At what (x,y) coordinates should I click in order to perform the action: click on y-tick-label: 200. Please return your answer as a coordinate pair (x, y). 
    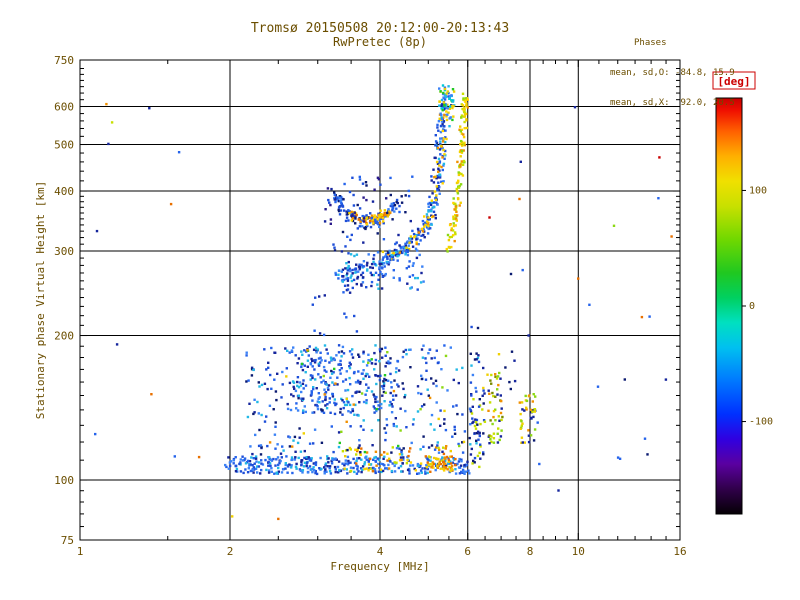
    Looking at the image, I should click on (64, 336).